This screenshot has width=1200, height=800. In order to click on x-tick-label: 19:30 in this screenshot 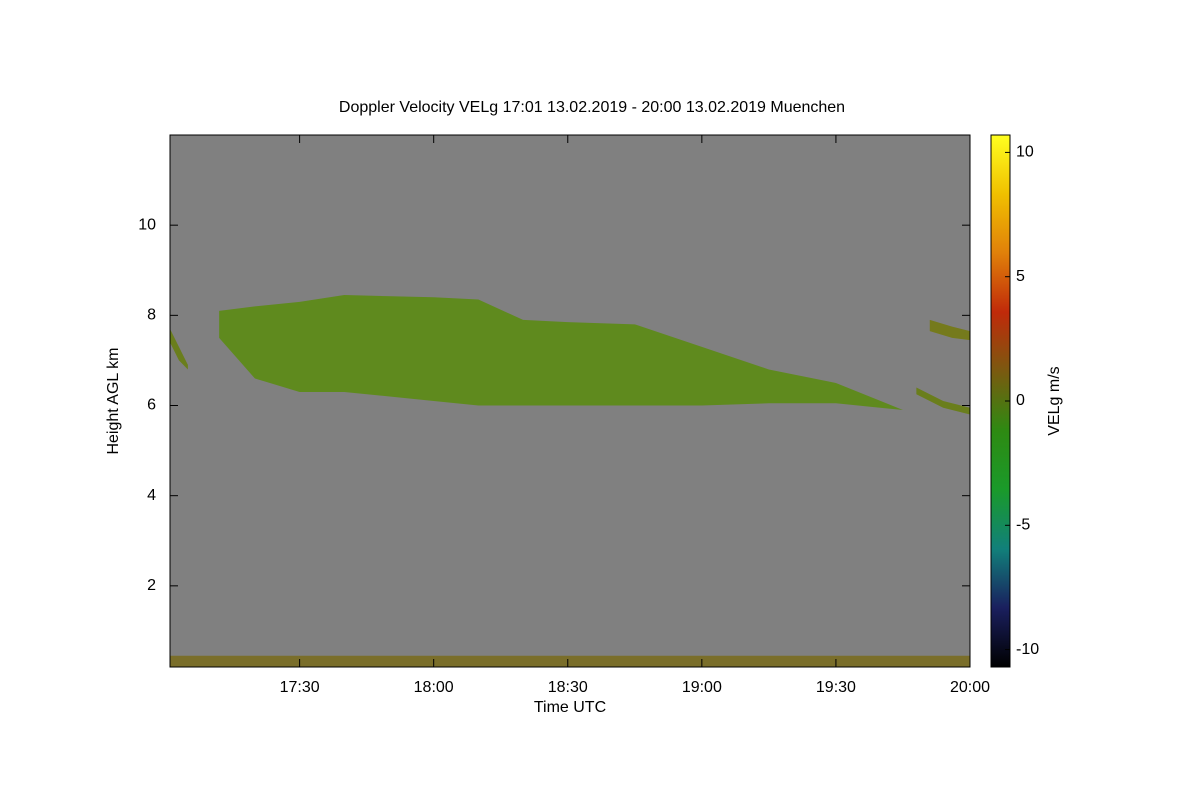, I will do `click(836, 687)`.